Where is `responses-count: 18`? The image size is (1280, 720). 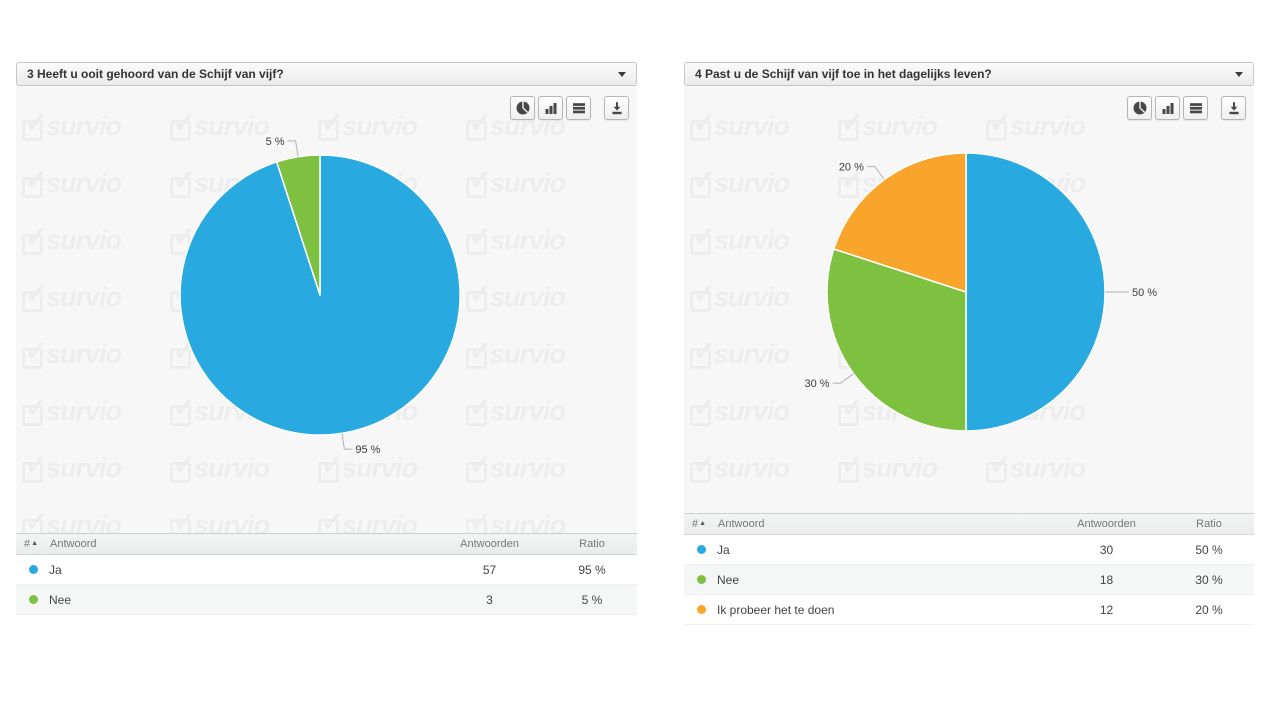
responses-count: 18 is located at coordinates (1106, 579).